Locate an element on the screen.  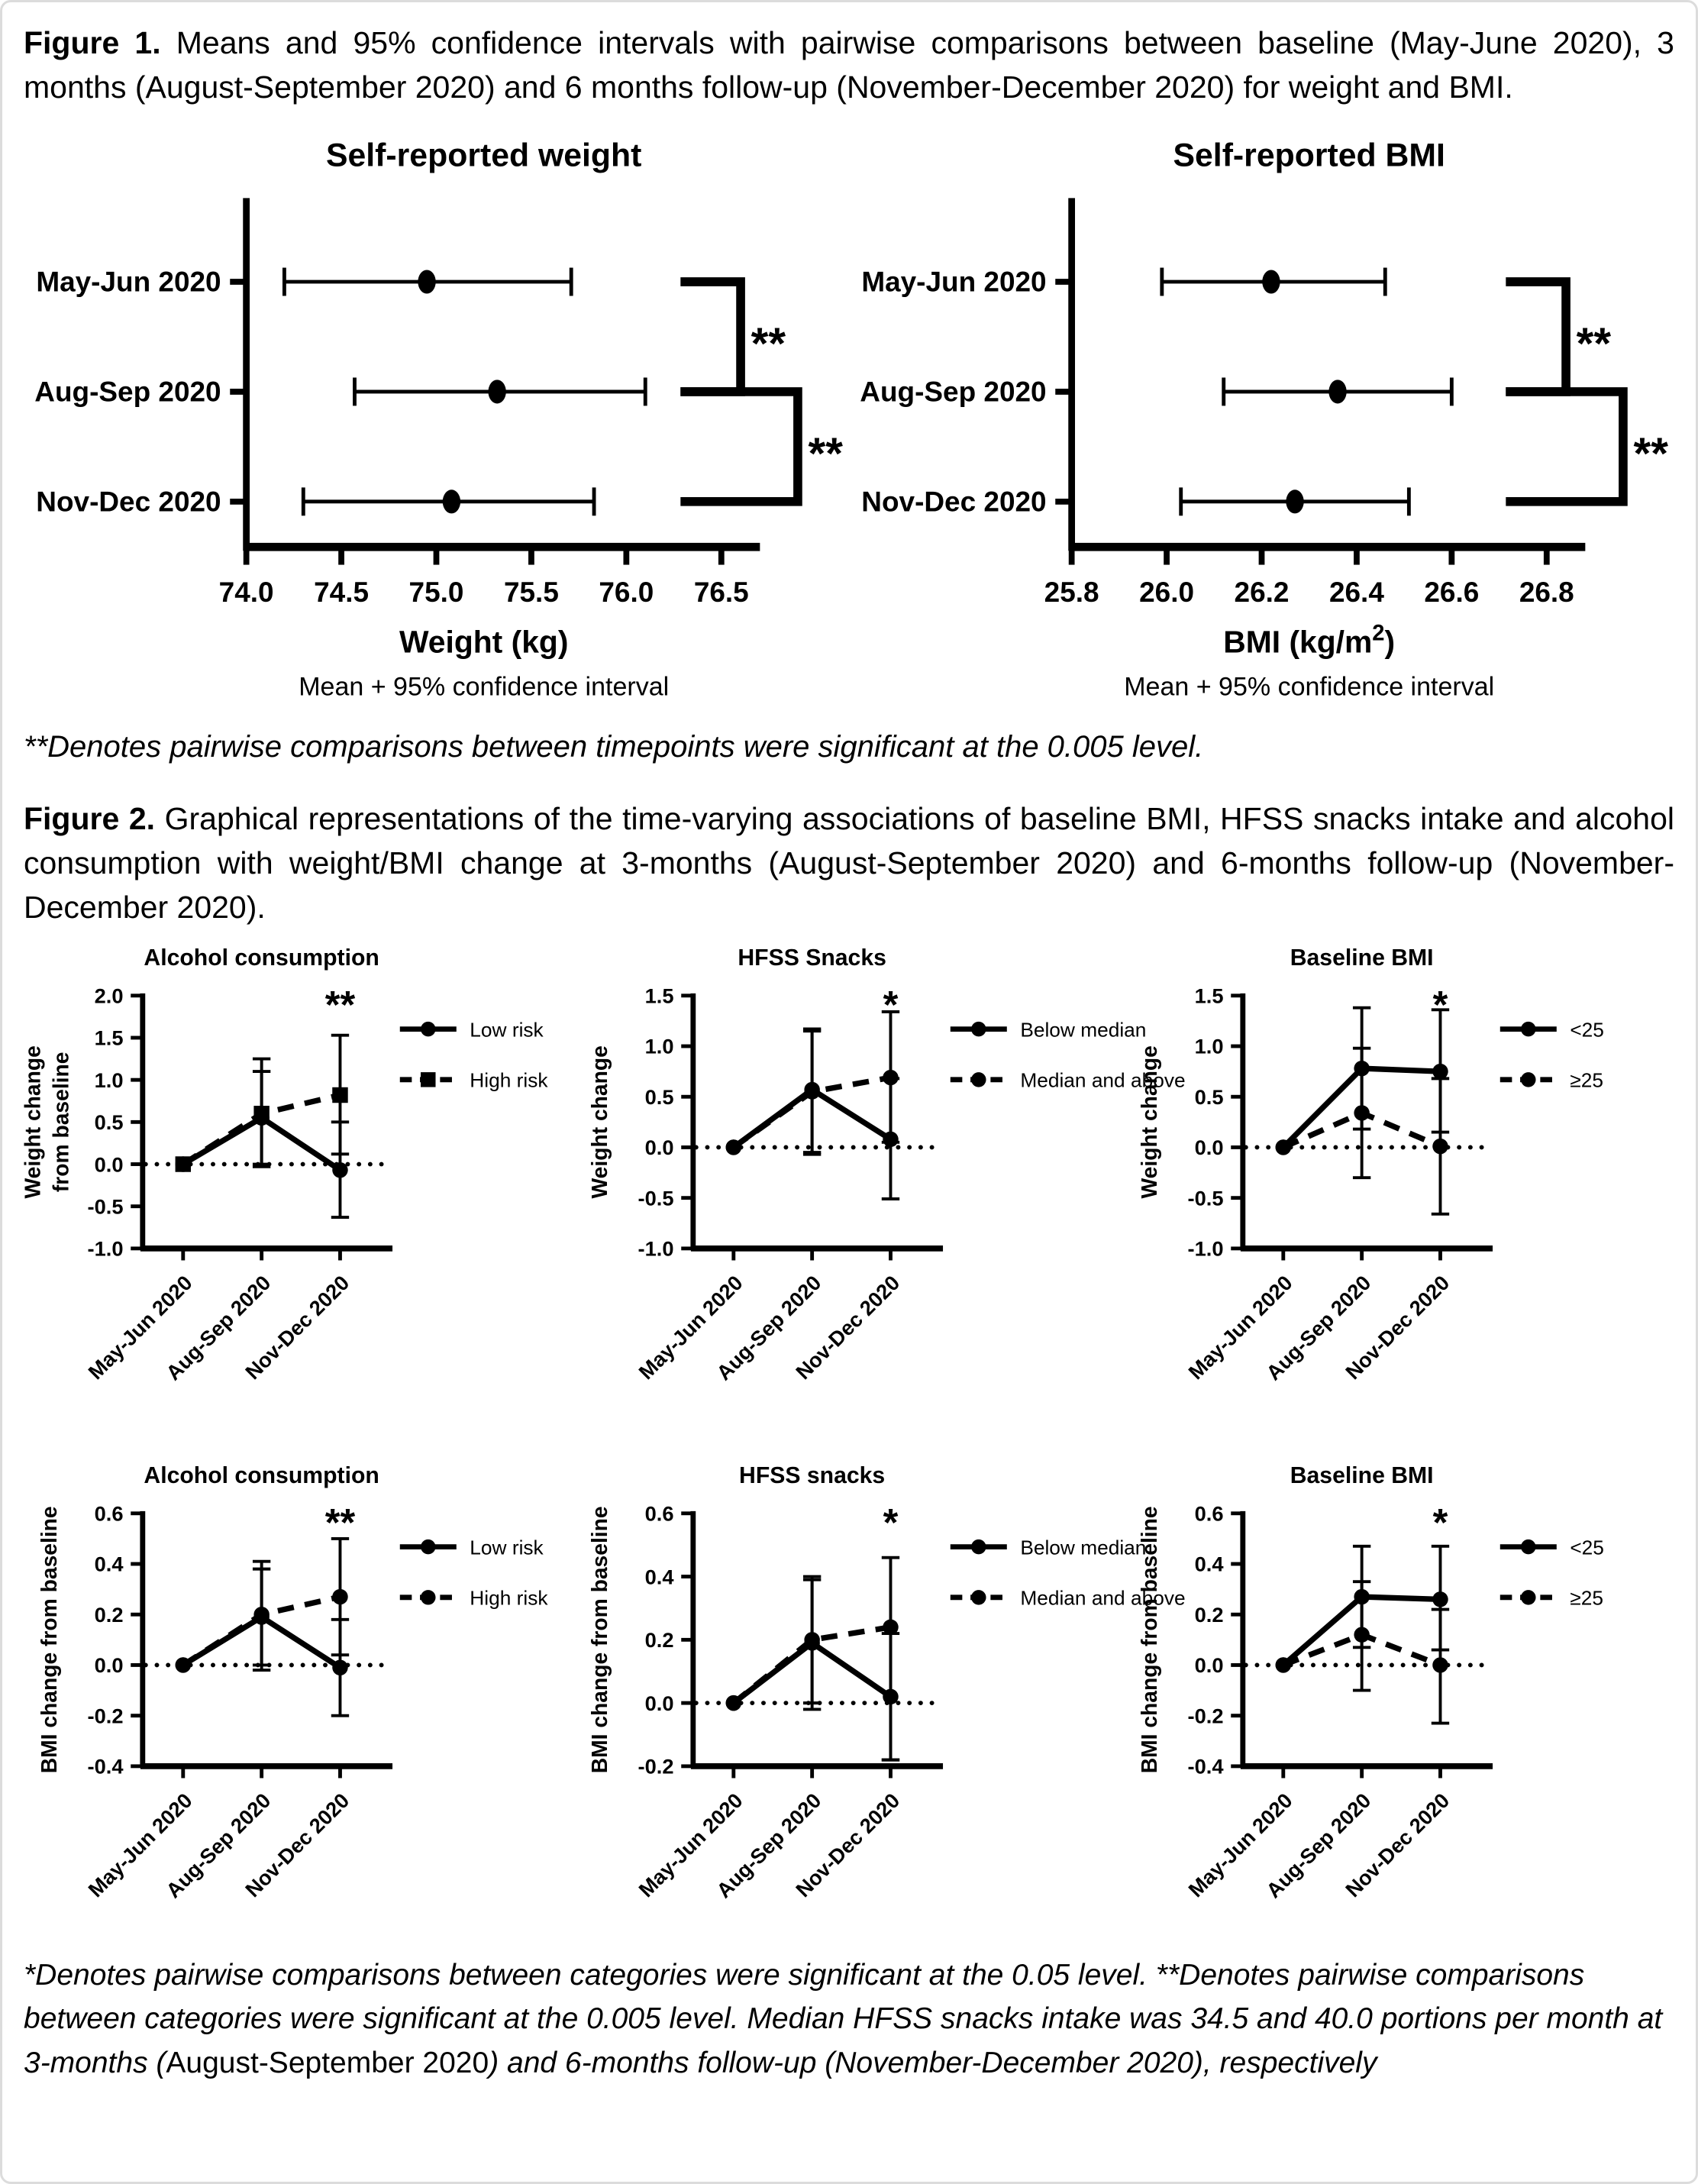
x-tick-label: 26.2 is located at coordinates (1262, 593).